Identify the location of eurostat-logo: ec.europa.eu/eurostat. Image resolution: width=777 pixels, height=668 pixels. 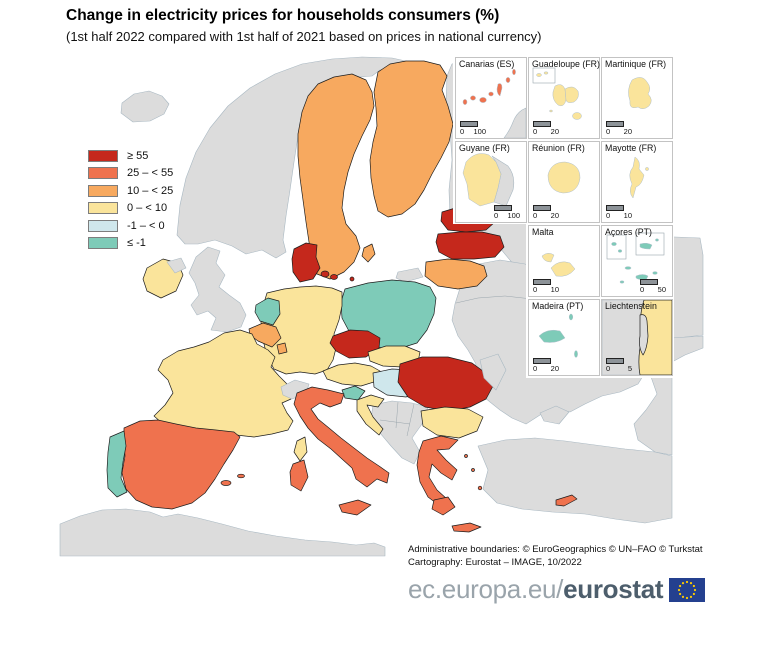
(557, 589).